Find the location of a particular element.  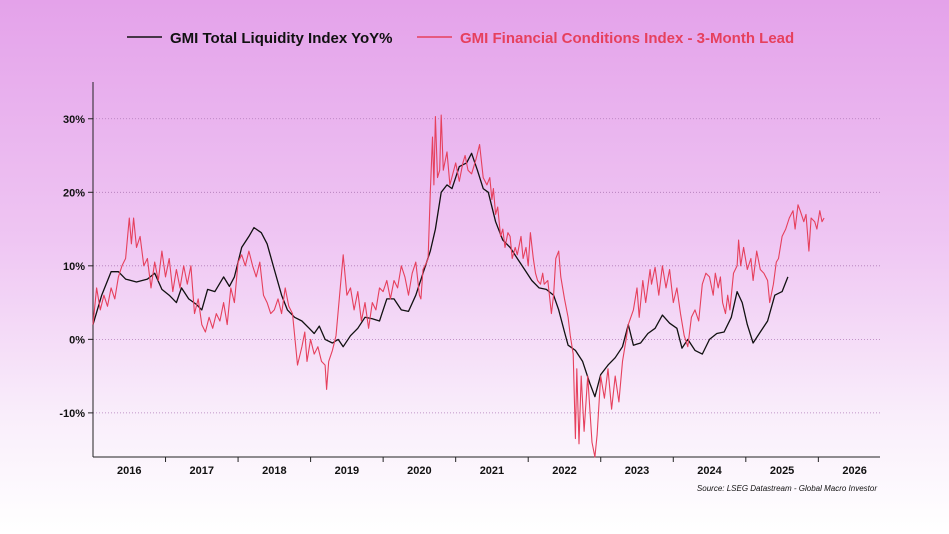

x-tick-label: 2020 is located at coordinates (419, 471).